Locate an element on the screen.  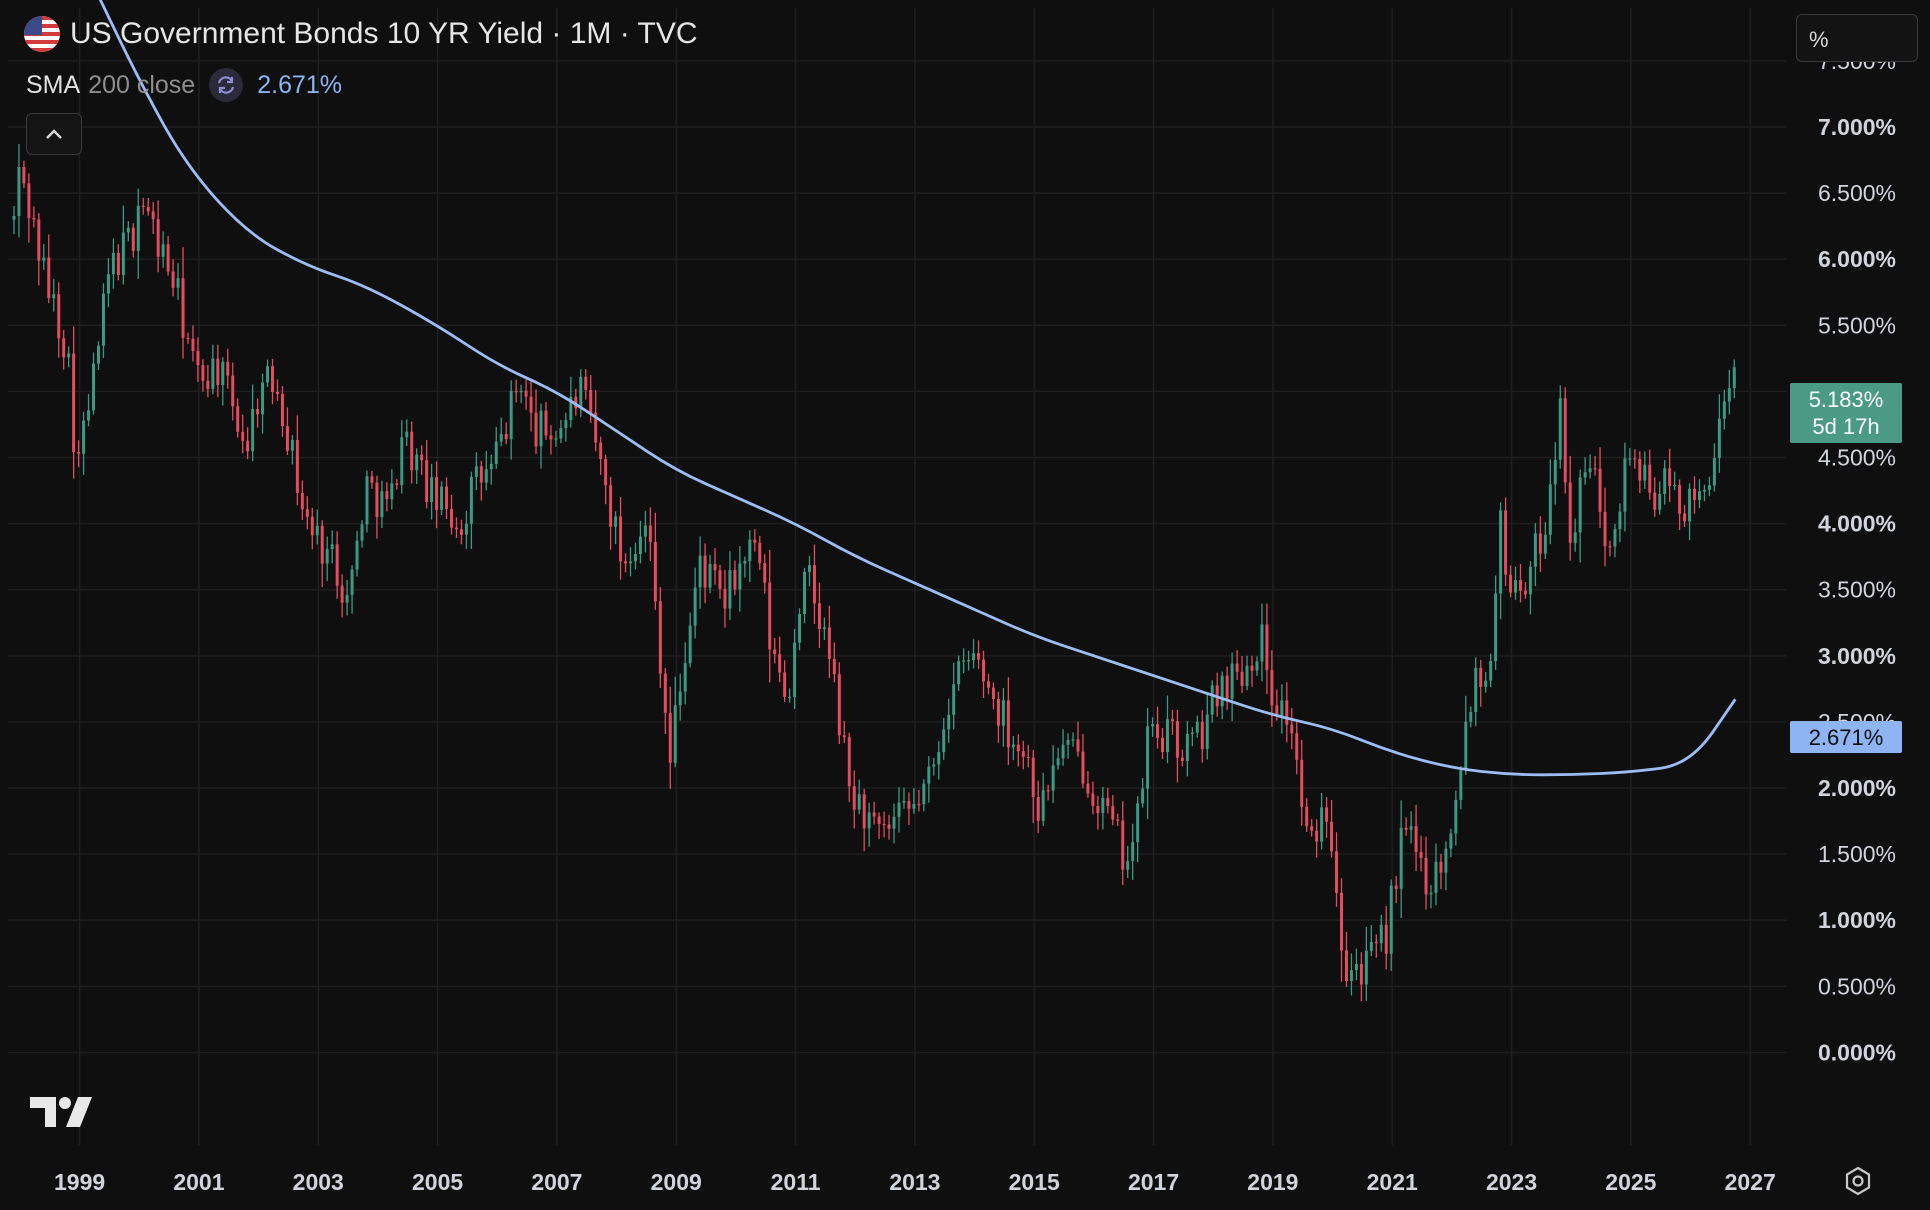
y-tick-label: 3.500% is located at coordinates (1857, 590).